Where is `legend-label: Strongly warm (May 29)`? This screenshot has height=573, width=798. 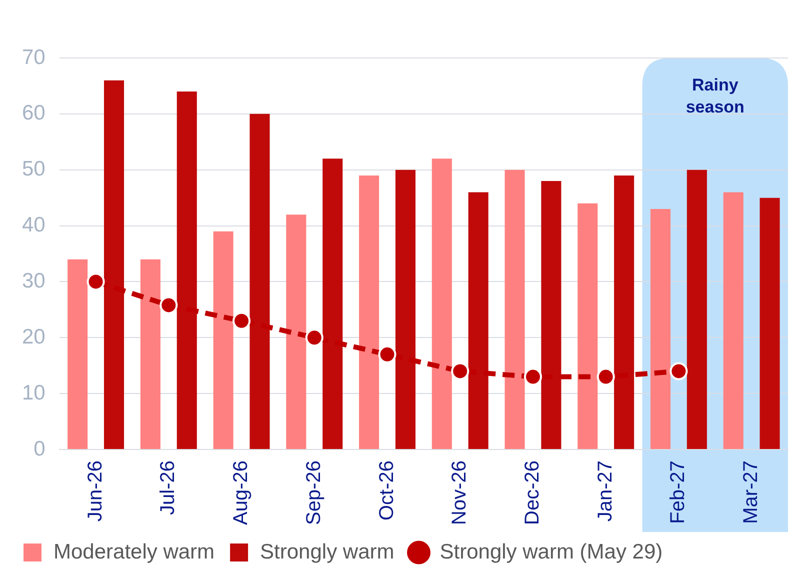 legend-label: Strongly warm (May 29) is located at coordinates (551, 552).